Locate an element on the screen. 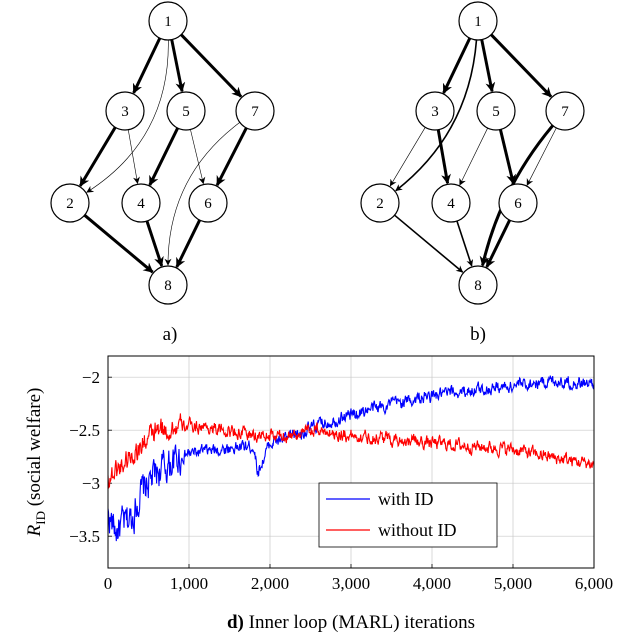 The width and height of the screenshot is (619, 636). x-tick-label: 3,000 is located at coordinates (351, 583).